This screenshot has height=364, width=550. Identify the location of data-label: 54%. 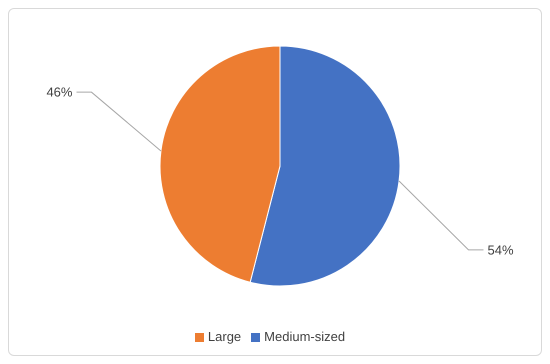
(501, 250).